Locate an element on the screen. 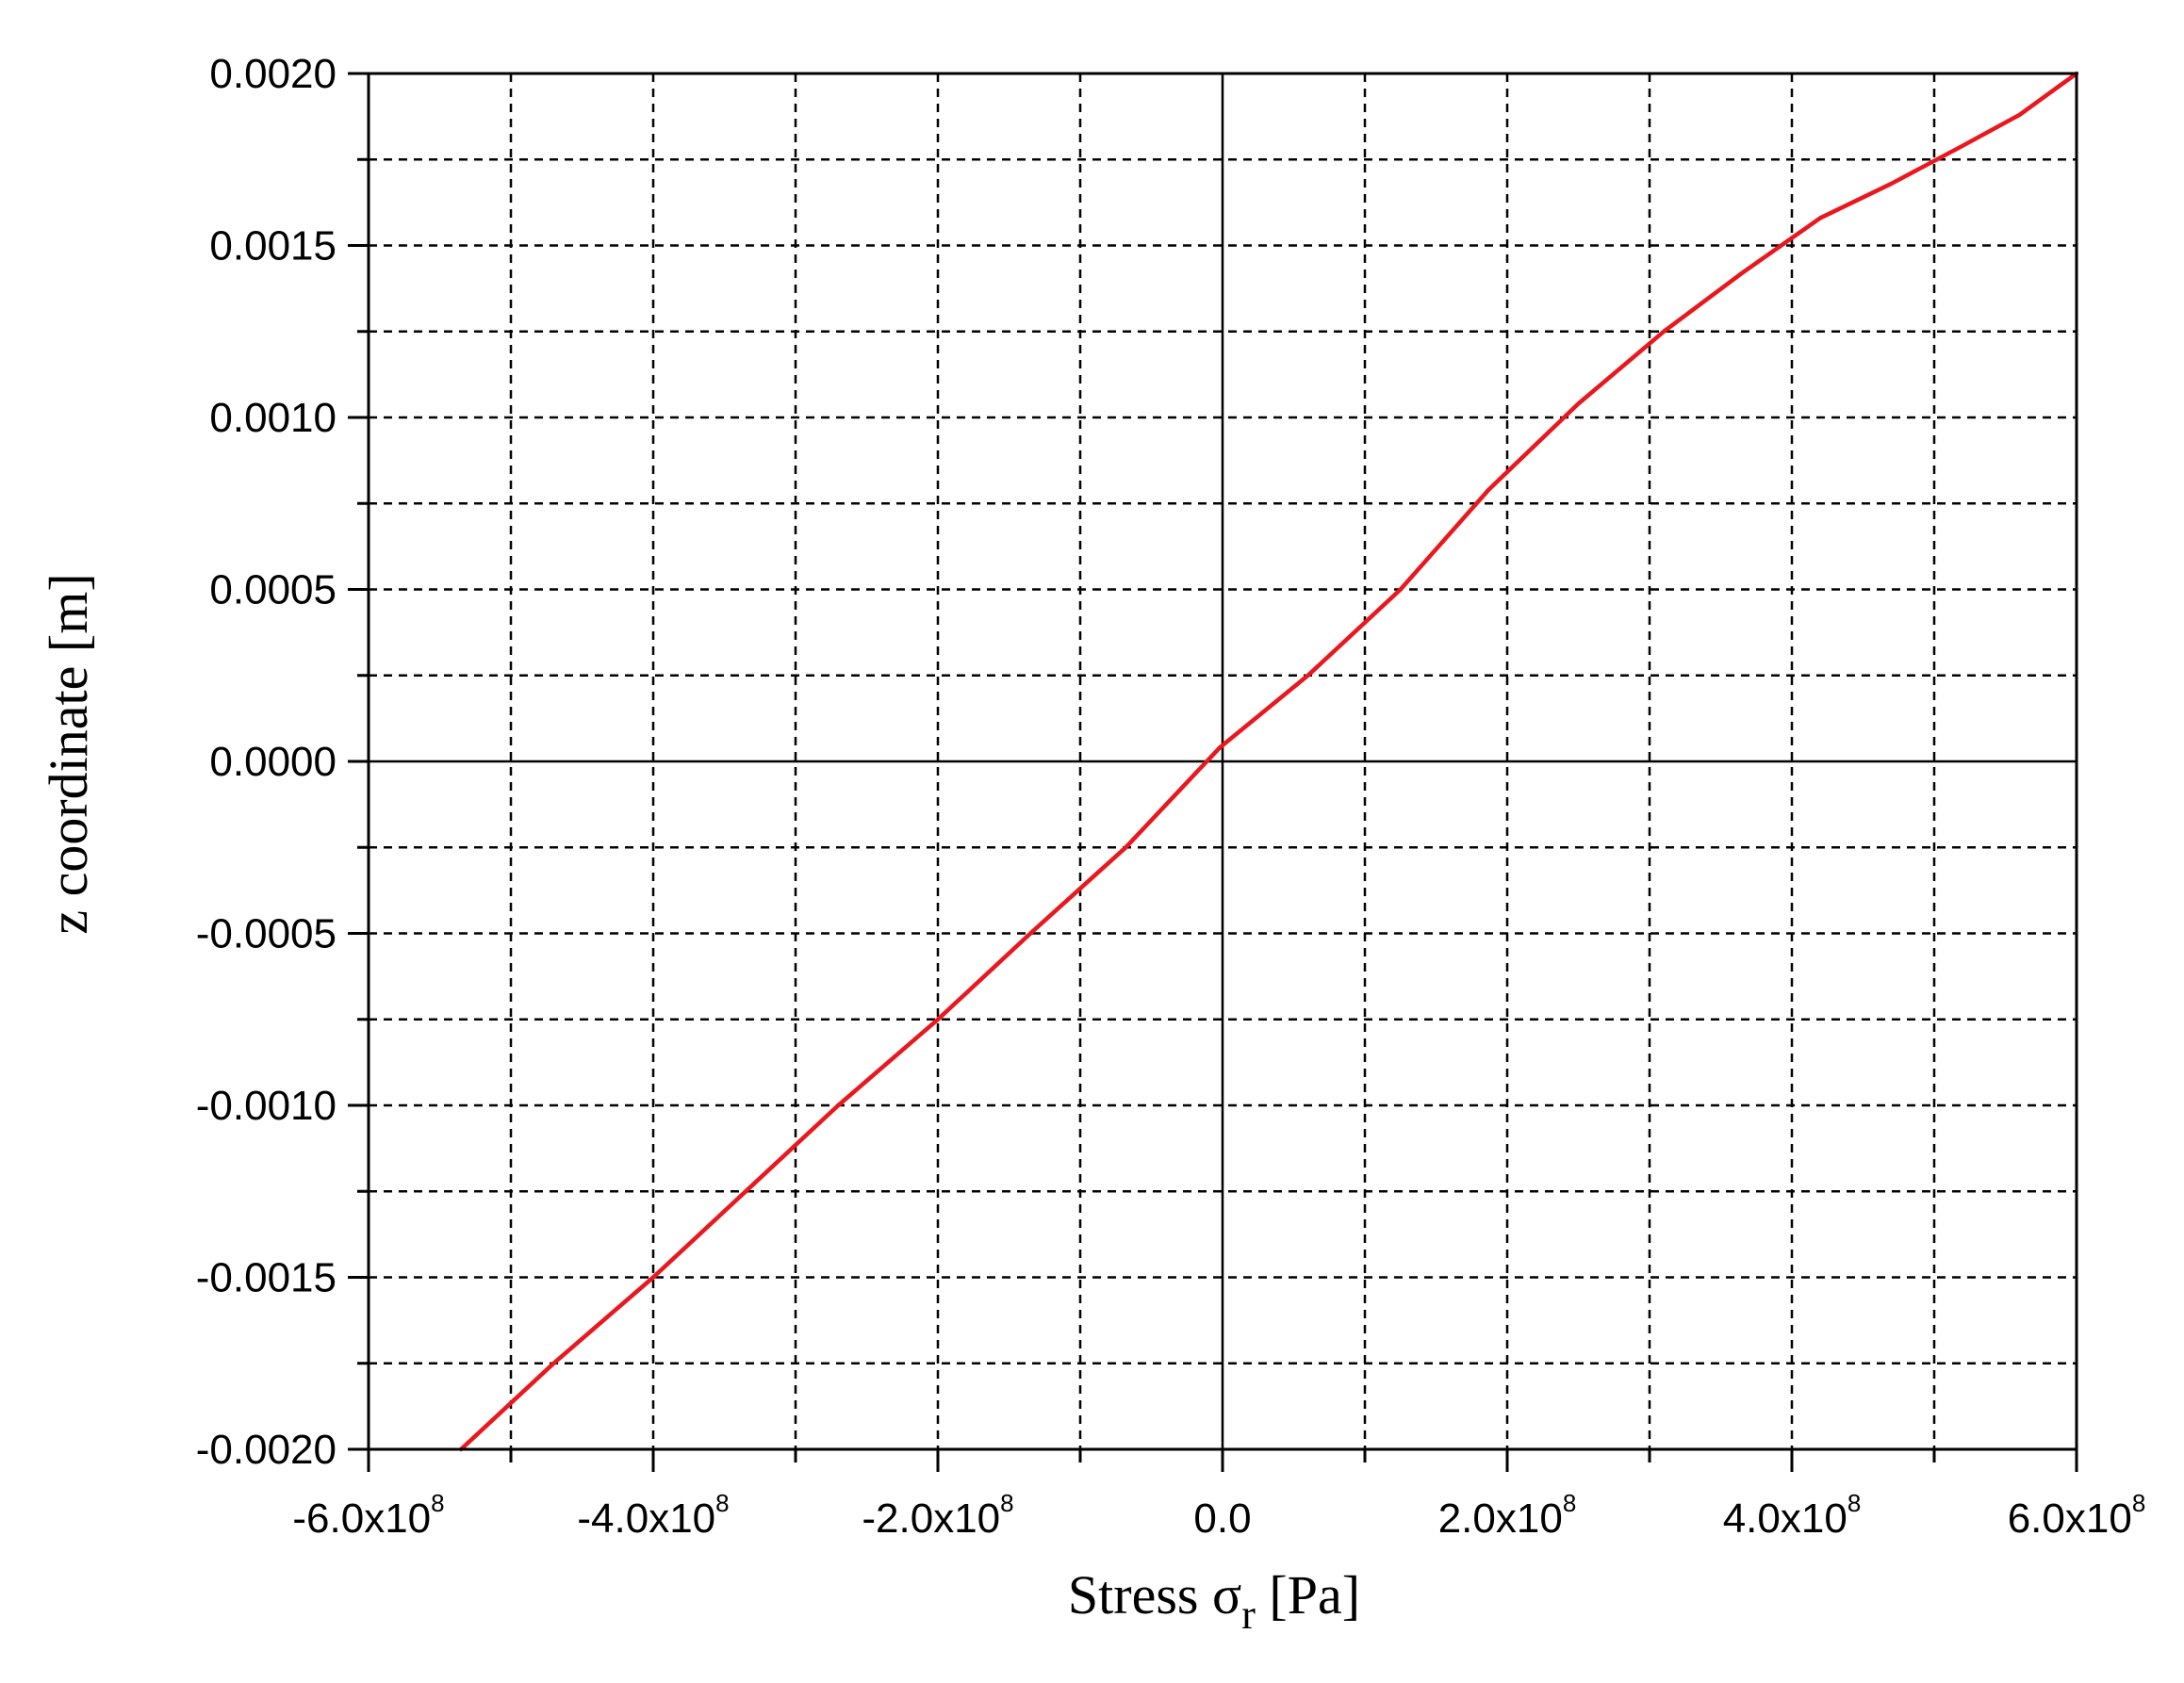  x-tick-mantissa: 0.0 is located at coordinates (1222, 1518).